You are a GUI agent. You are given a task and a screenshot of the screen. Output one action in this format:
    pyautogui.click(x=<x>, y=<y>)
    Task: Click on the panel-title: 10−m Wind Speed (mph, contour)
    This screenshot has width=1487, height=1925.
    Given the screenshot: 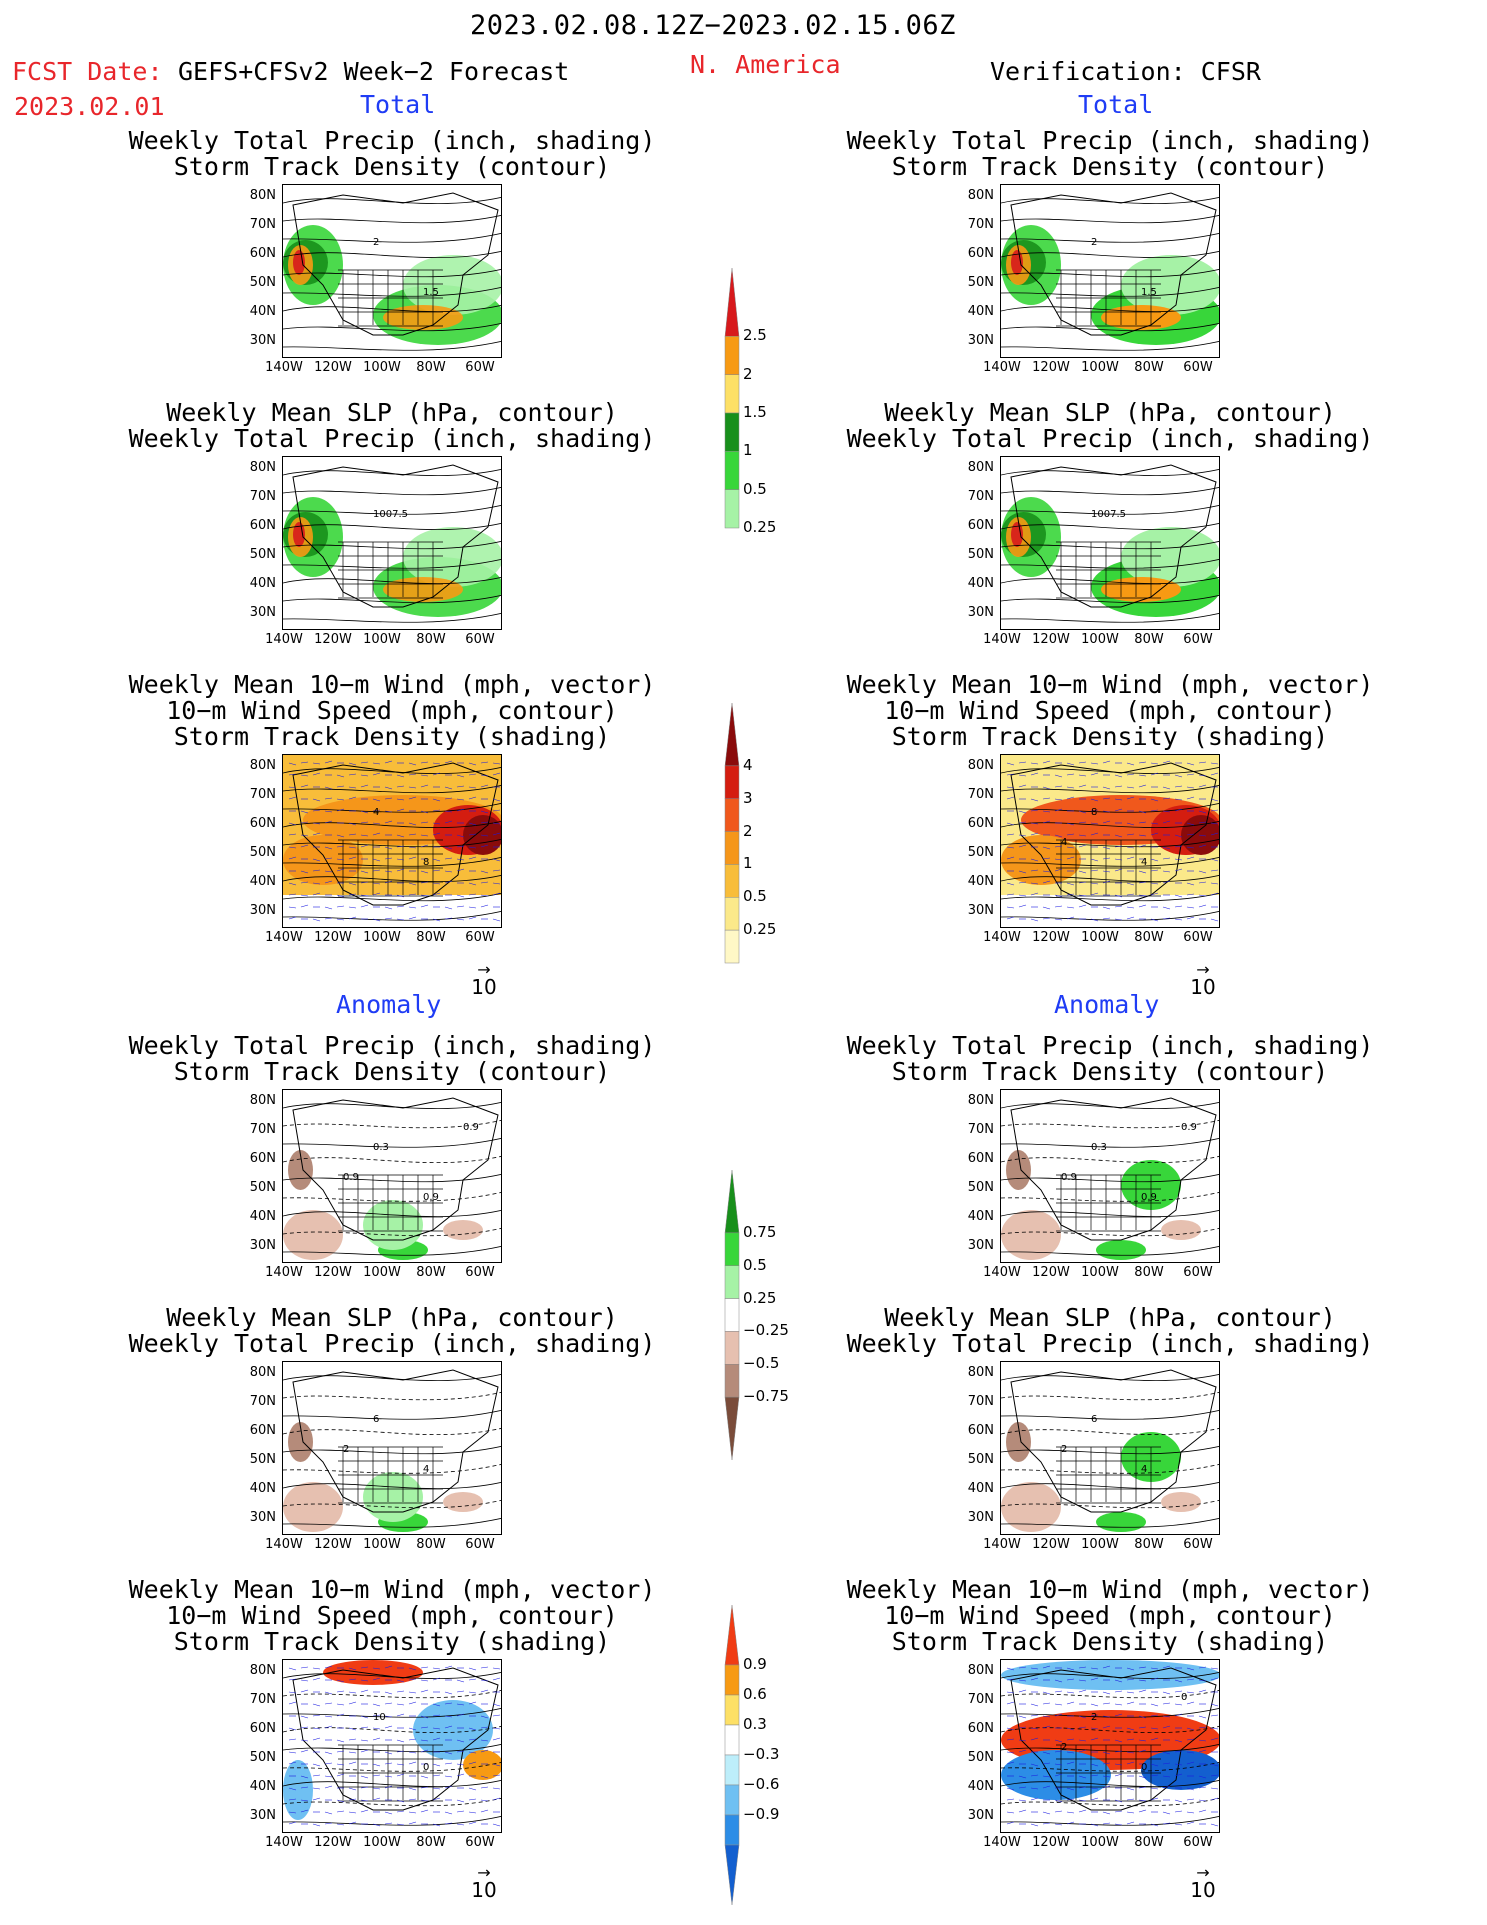 What is the action you would take?
    pyautogui.click(x=392, y=1615)
    